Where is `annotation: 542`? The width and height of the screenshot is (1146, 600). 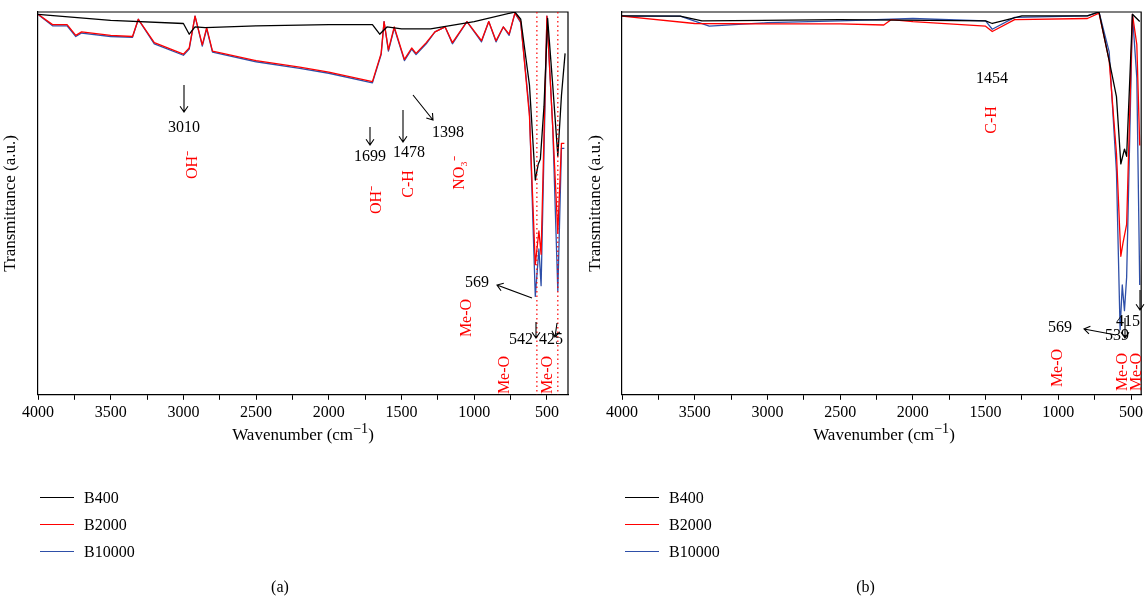
annotation: 542 is located at coordinates (521, 339).